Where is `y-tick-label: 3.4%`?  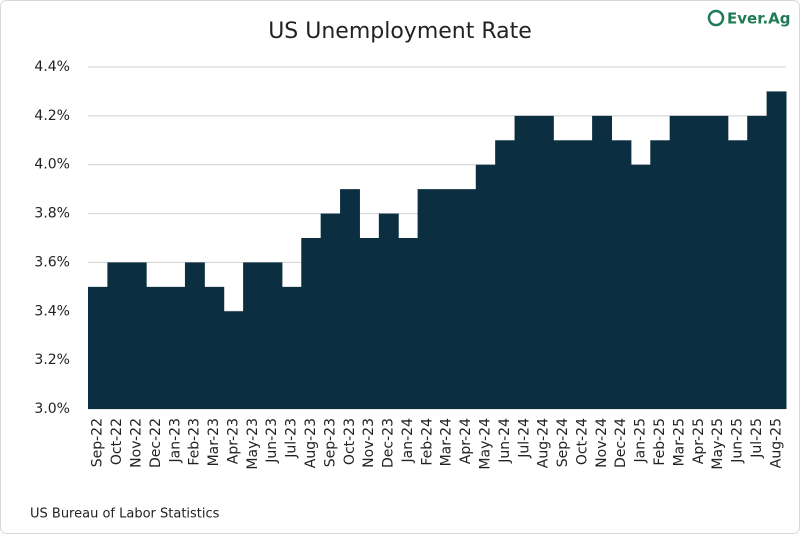
y-tick-label: 3.4% is located at coordinates (52, 311).